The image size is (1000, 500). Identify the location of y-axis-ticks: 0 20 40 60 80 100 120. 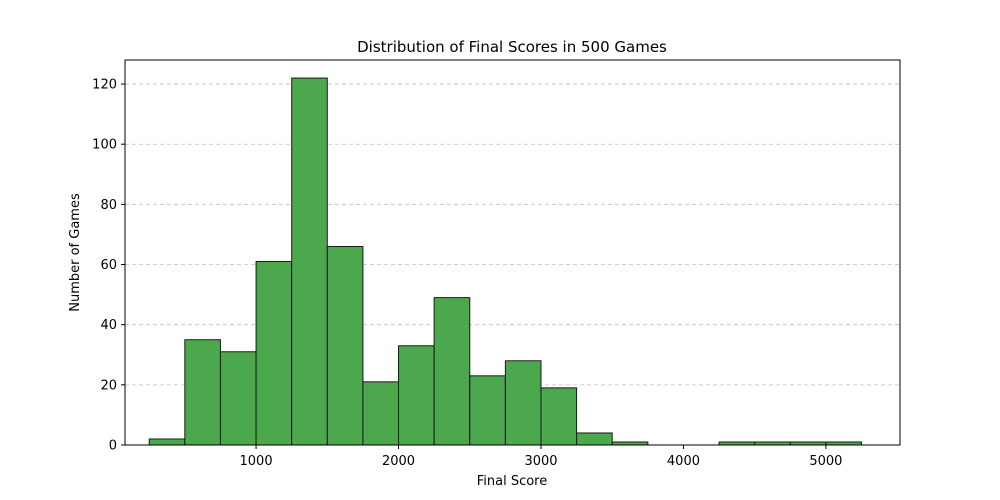
(108, 266).